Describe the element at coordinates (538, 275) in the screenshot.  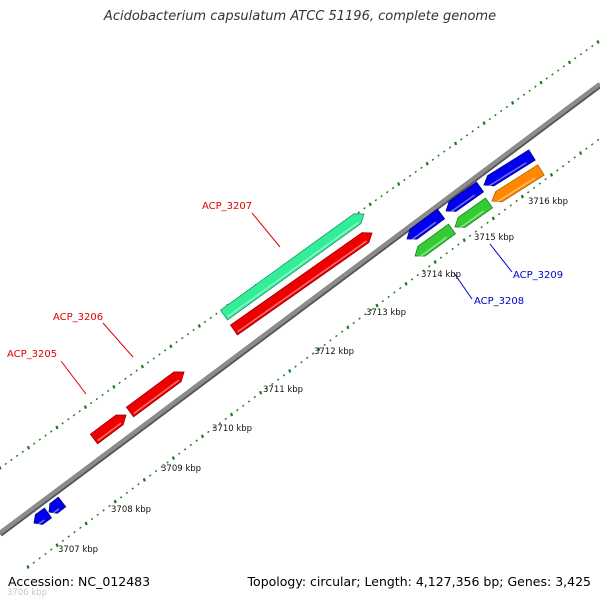
I see `gene-label: ACP_3209` at that location.